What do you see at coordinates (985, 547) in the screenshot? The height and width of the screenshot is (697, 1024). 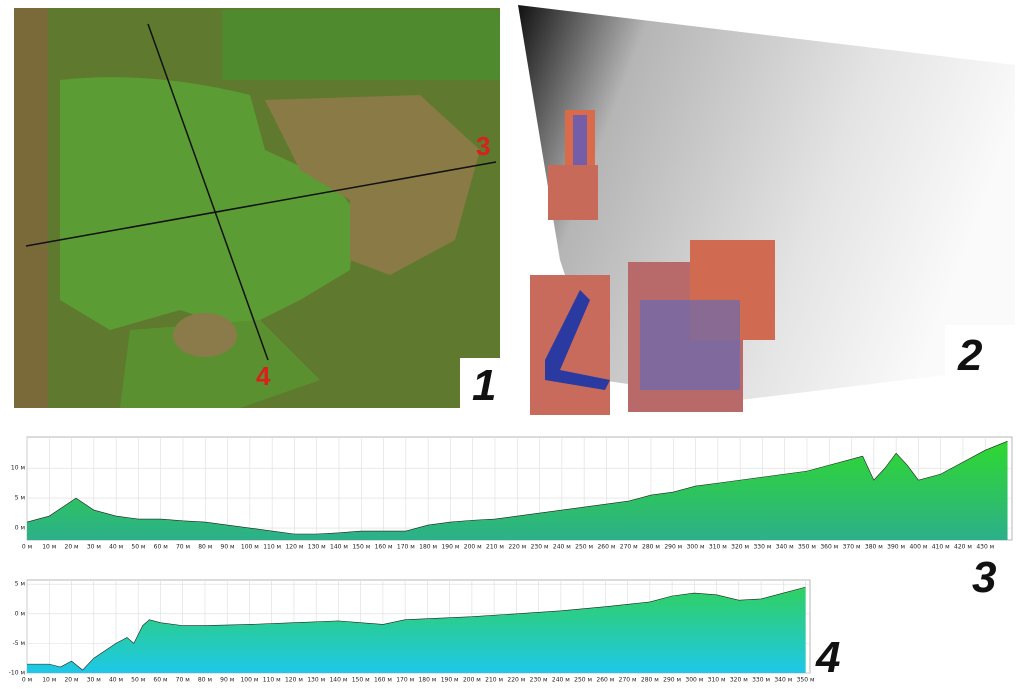 I see `x-tick-label: 430 м` at bounding box center [985, 547].